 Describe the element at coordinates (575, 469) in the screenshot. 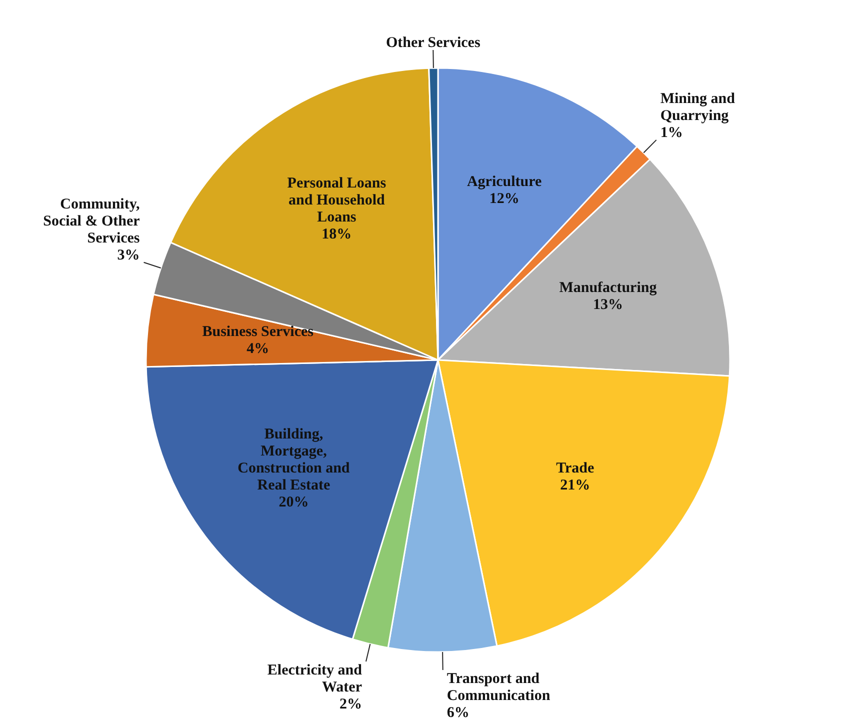

I see `slice-label: Trade` at that location.